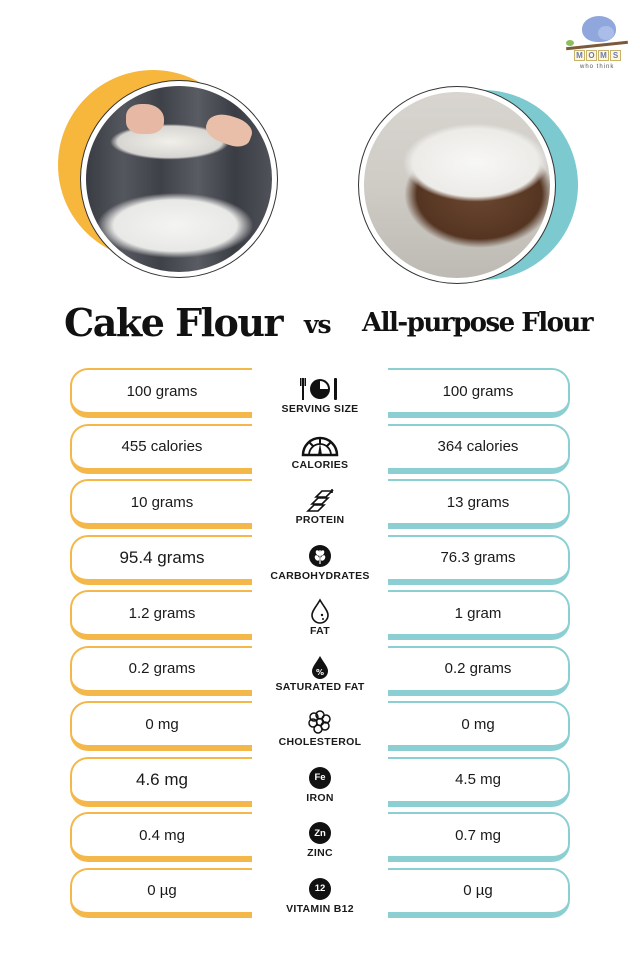 Image resolution: width=640 pixels, height=960 pixels. Describe the element at coordinates (320, 908) in the screenshot. I see `nutrient-label: VITAMIN B12` at that location.